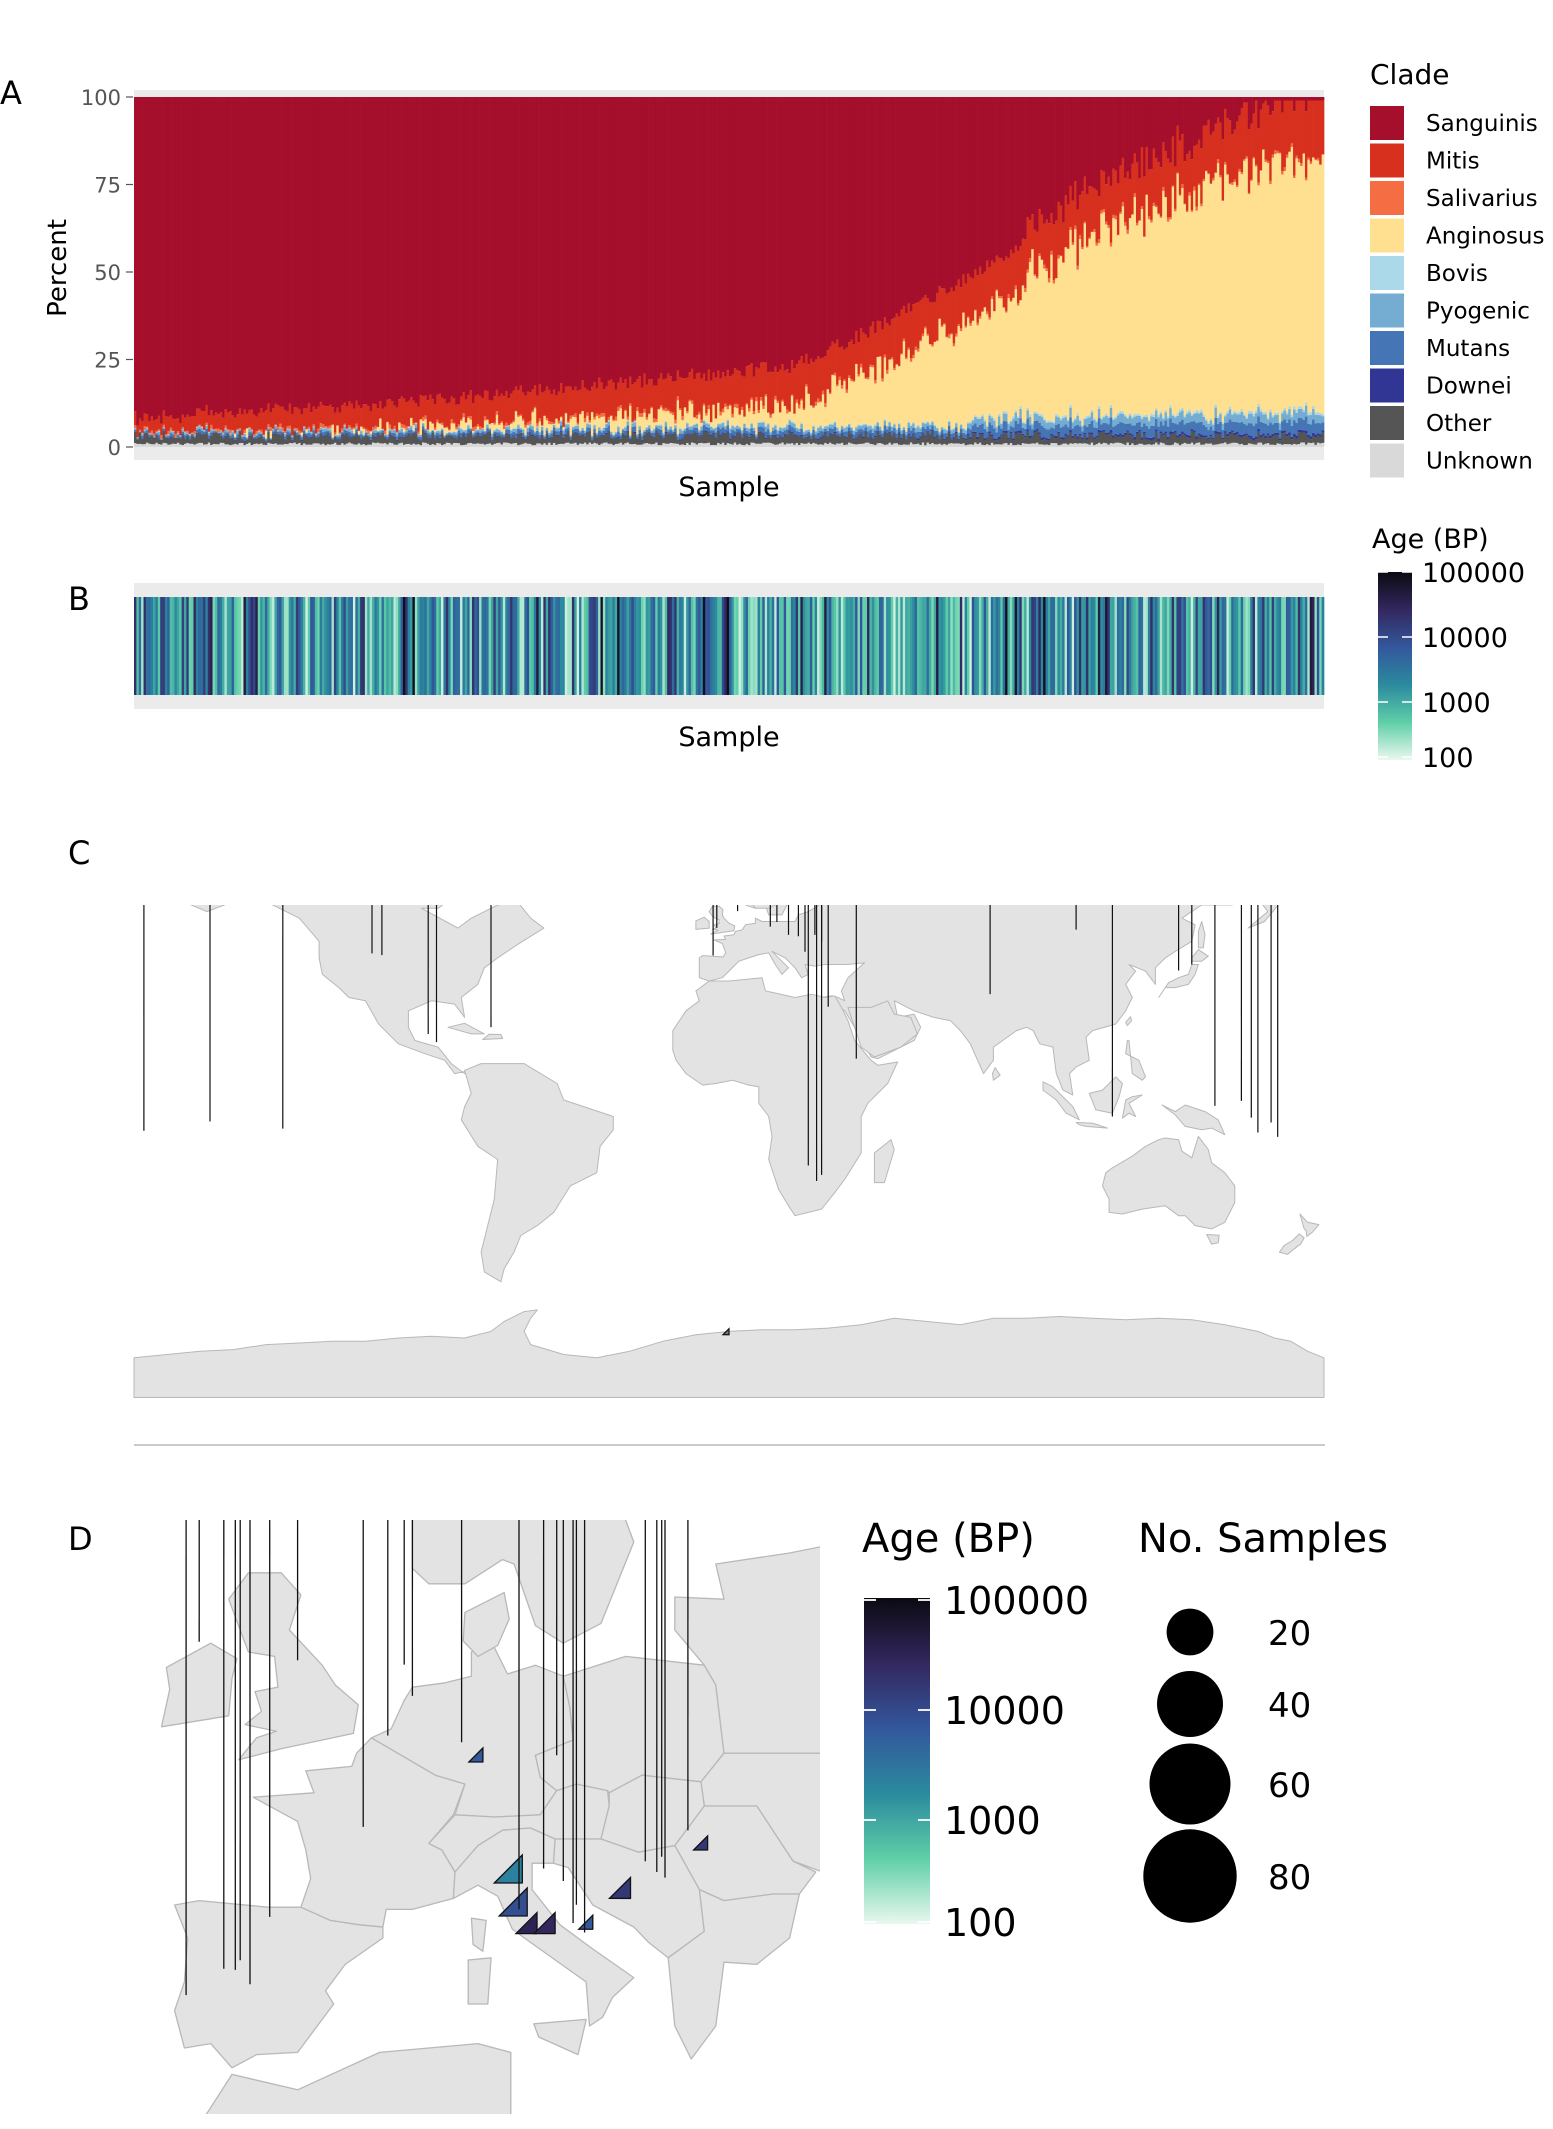 The image size is (1553, 2129). Describe the element at coordinates (245, 646) in the screenshot. I see `age-cell` at that location.